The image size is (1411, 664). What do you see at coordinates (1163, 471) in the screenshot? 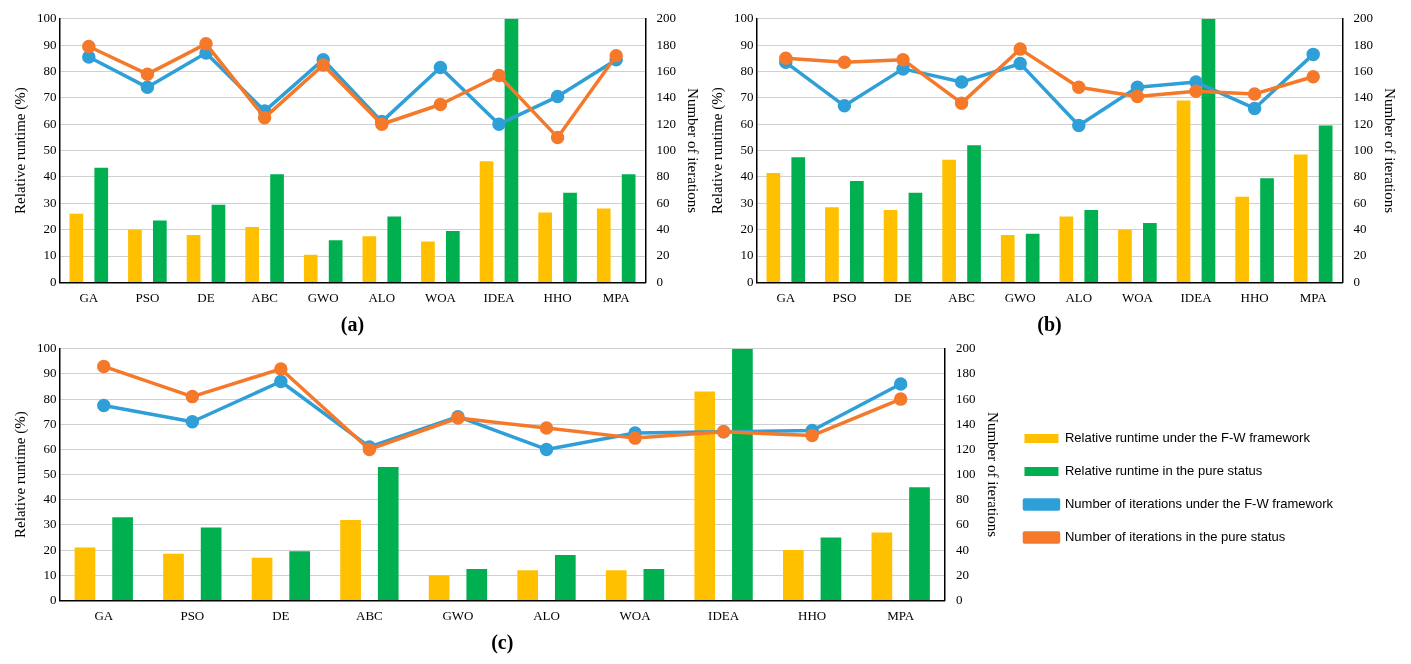
I see `legend-label: Relative runtime in the pure status` at bounding box center [1163, 471].